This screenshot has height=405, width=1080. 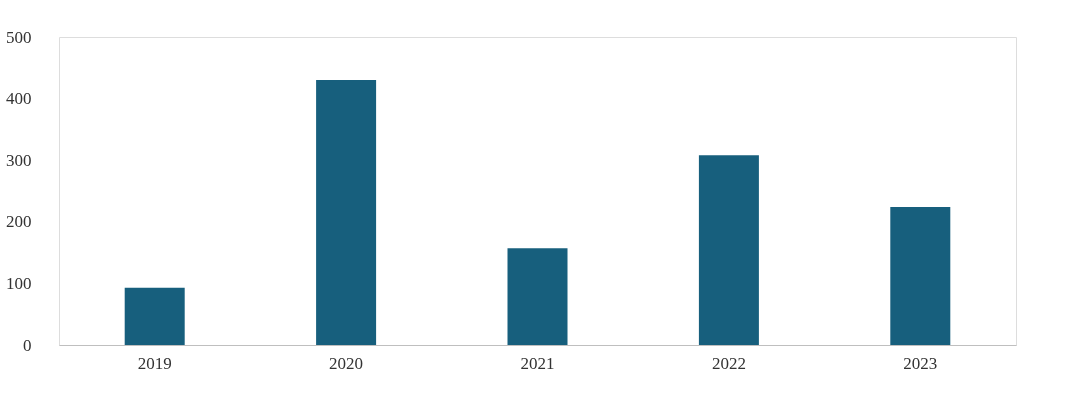 What do you see at coordinates (19, 283) in the screenshot?
I see `y-tick-label: 100` at bounding box center [19, 283].